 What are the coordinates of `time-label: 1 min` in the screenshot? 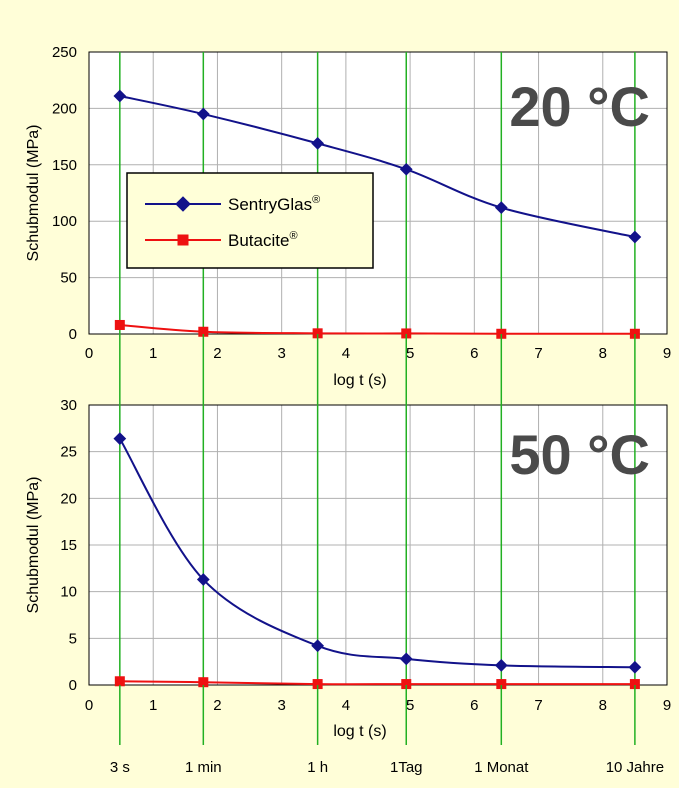 It's located at (203, 767).